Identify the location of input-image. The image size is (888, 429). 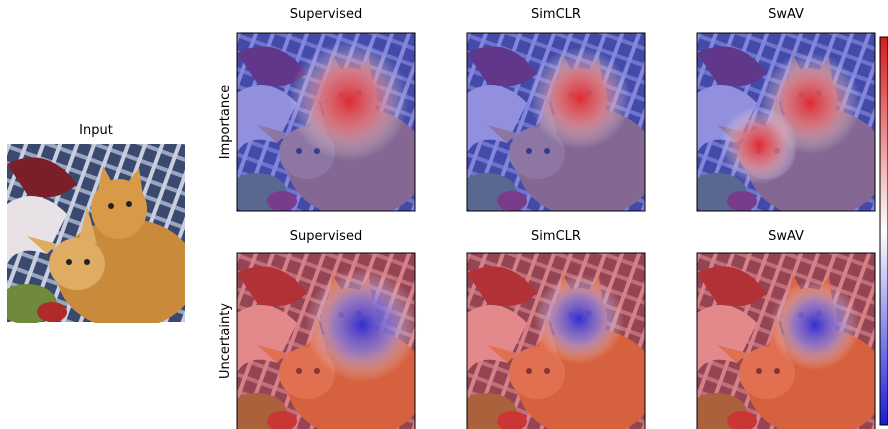
(96, 233).